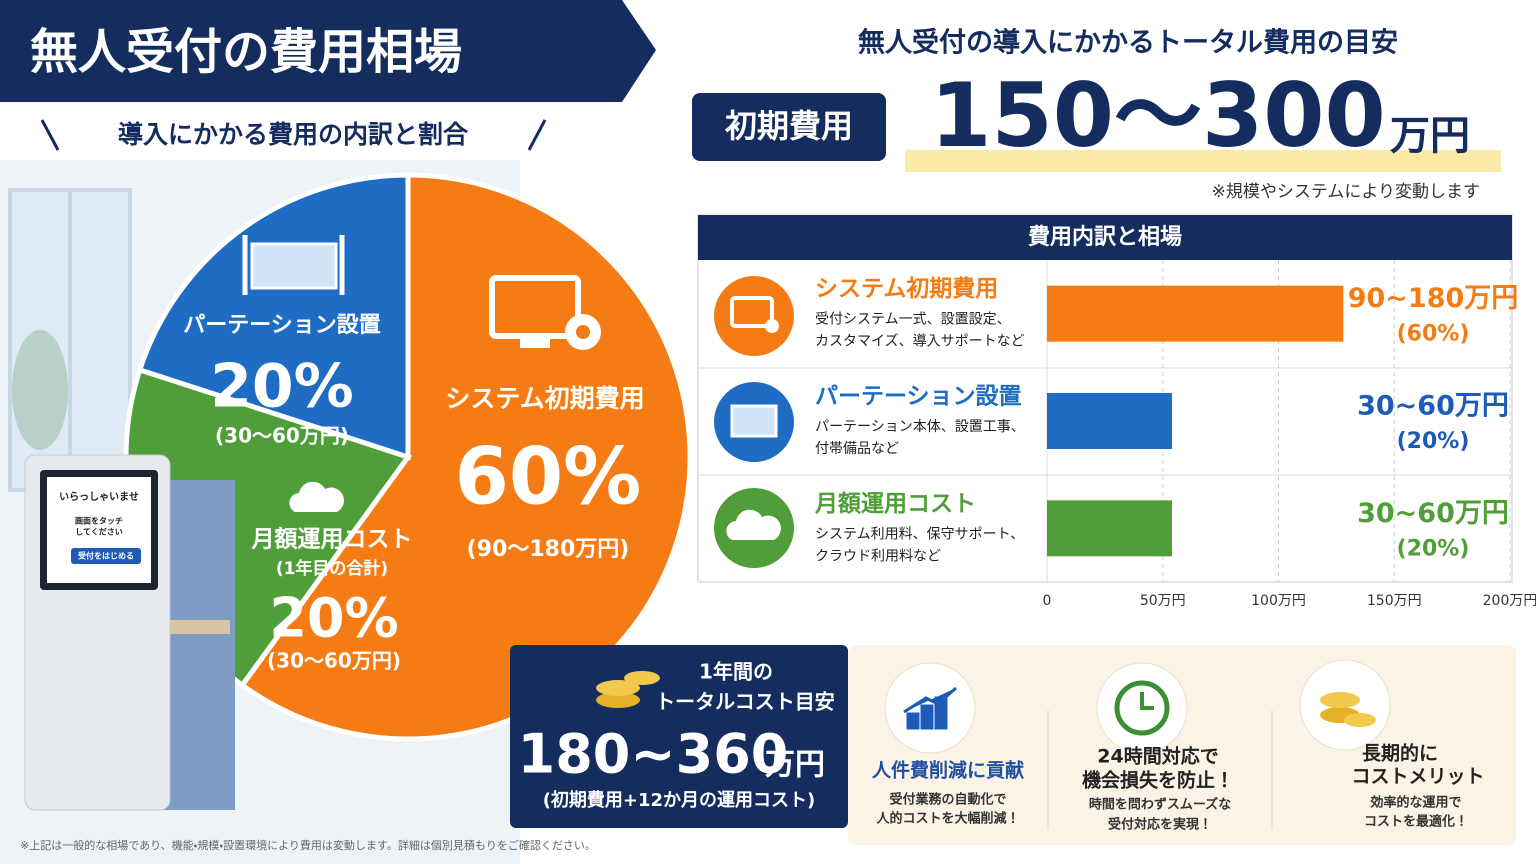 The height and width of the screenshot is (864, 1536). What do you see at coordinates (40, 390) in the screenshot?
I see `plant` at bounding box center [40, 390].